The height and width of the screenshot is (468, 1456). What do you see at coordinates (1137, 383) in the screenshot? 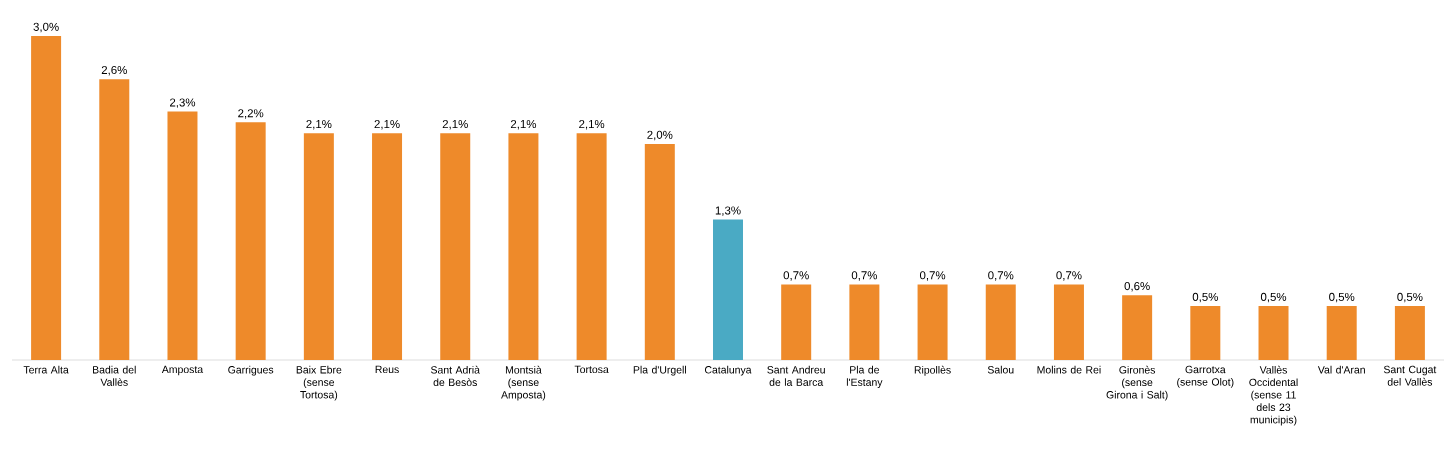
I see `x-tick-label: Gironès (sense Girona i Salt)` at bounding box center [1137, 383].